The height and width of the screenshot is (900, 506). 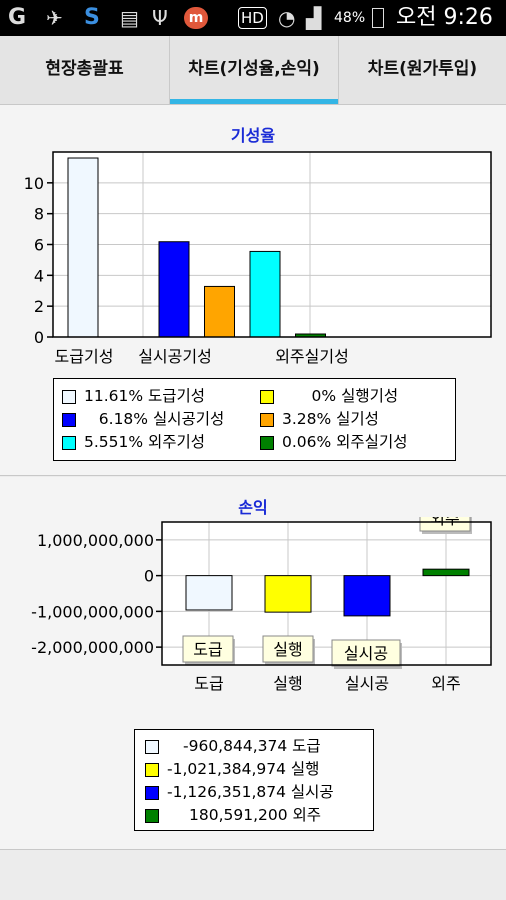 What do you see at coordinates (326, 593) in the screenshot?
I see `plot-border` at bounding box center [326, 593].